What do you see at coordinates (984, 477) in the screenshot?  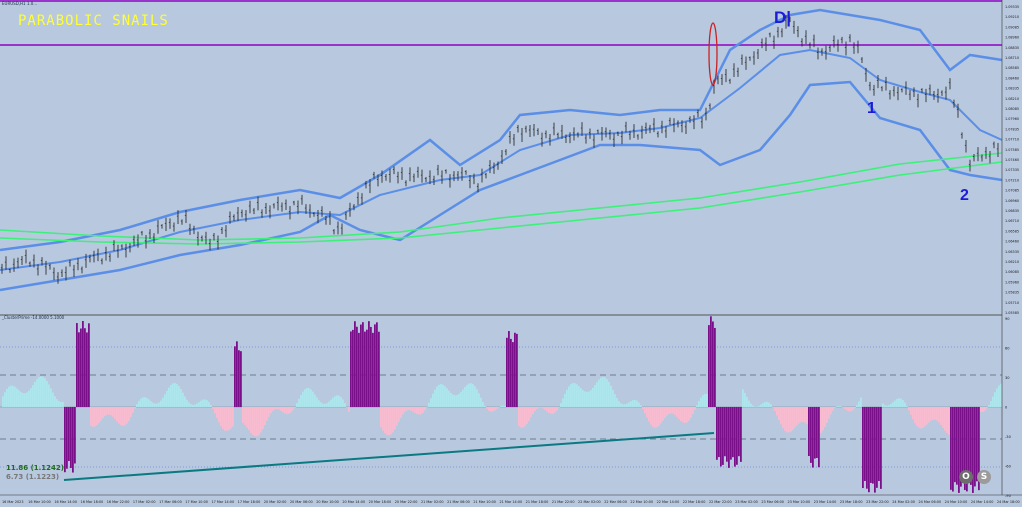 I see `settings-button: S` at bounding box center [984, 477].